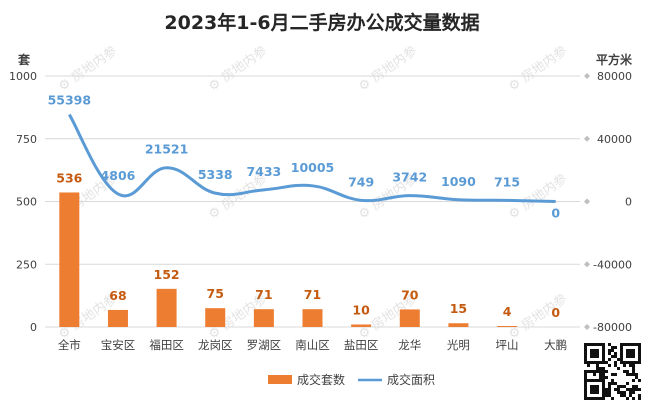 The image size is (645, 404). What do you see at coordinates (361, 309) in the screenshot?
I see `bar-value-label: 10` at bounding box center [361, 309].